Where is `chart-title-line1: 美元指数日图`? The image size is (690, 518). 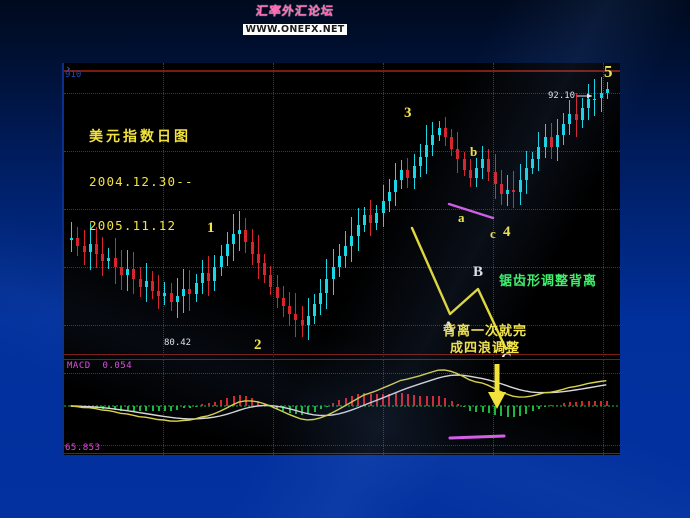 chart-title-line1: 美元指数日图 is located at coordinates (140, 136).